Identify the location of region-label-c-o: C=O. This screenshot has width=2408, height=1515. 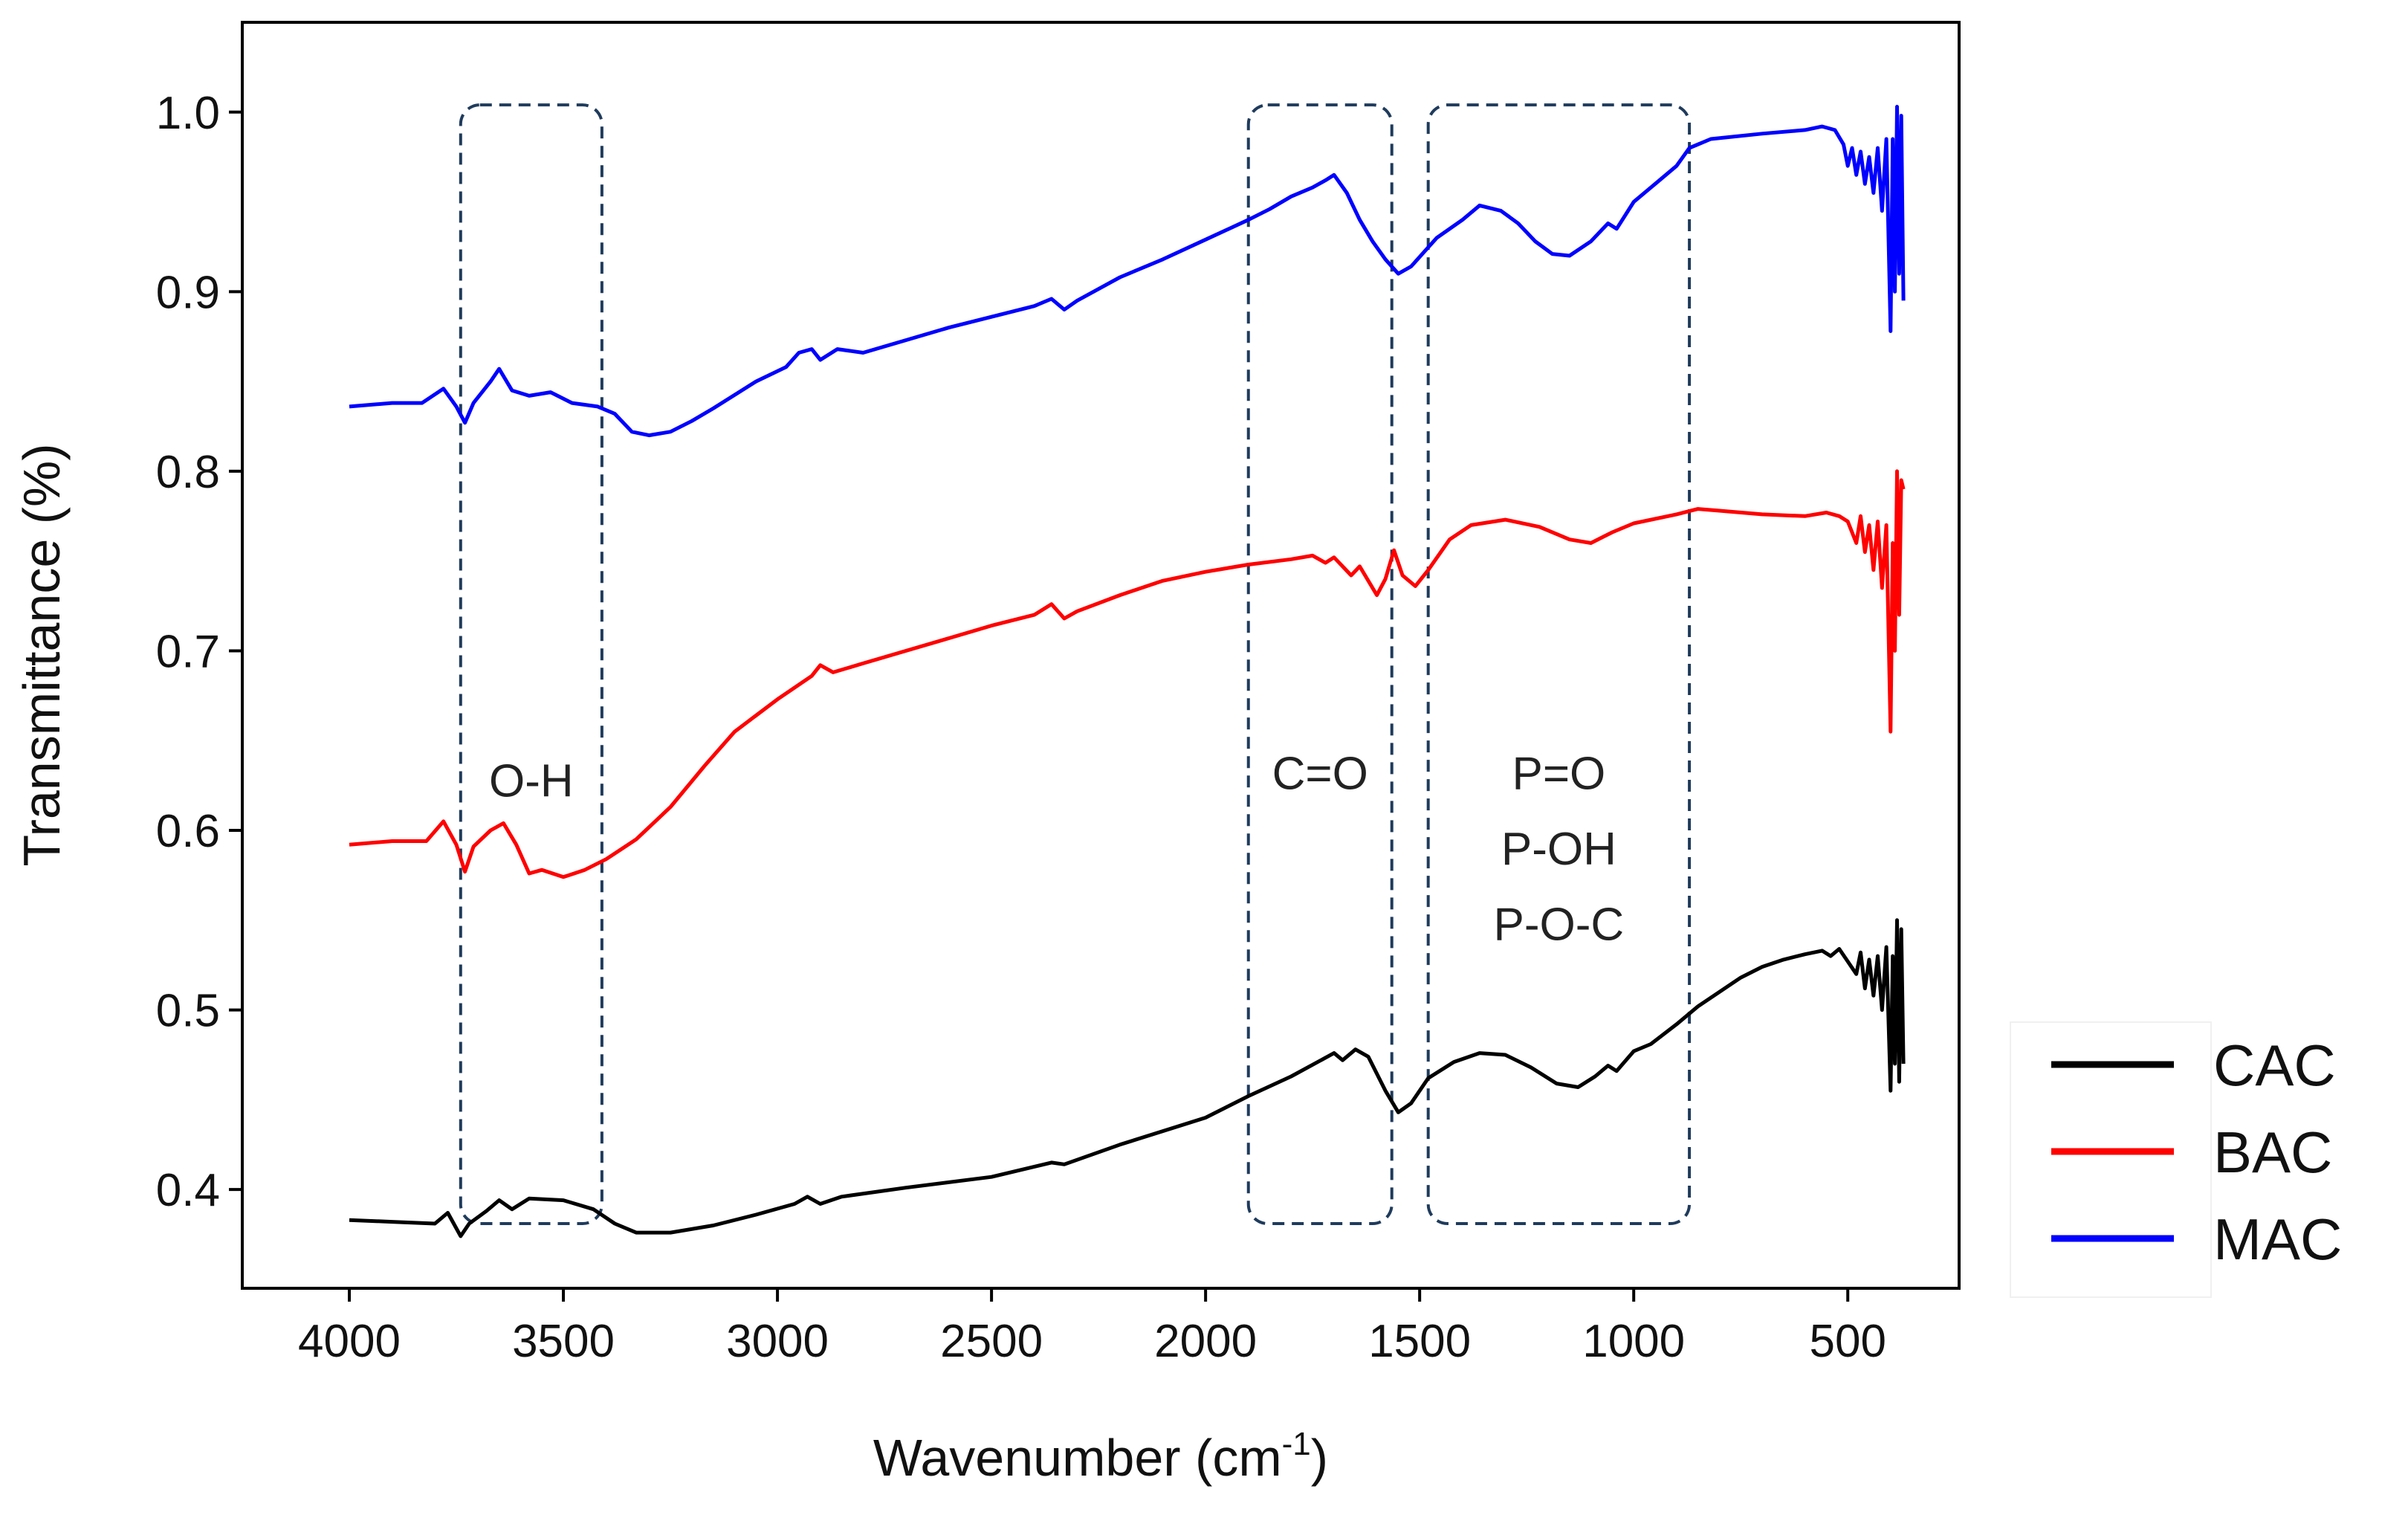
(1320, 774).